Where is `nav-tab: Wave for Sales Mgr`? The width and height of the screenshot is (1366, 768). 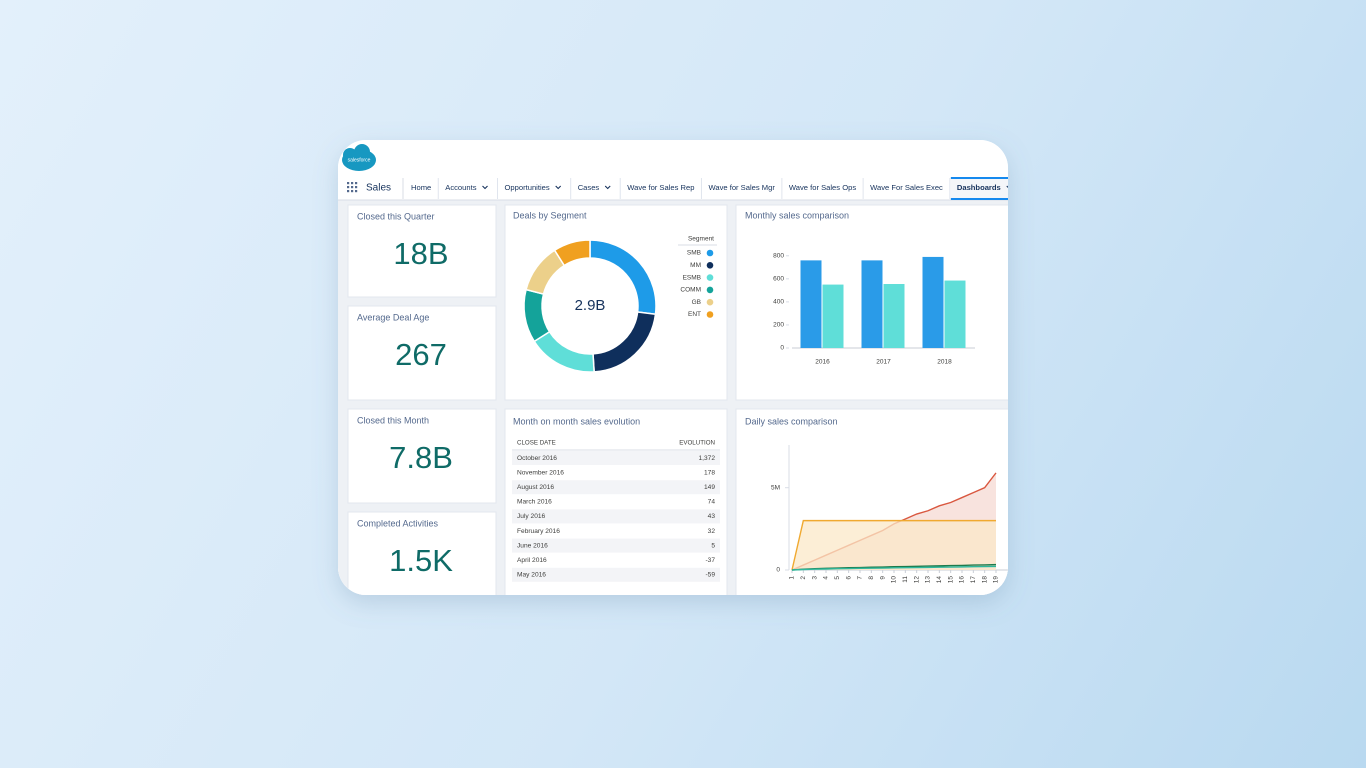 nav-tab: Wave for Sales Mgr is located at coordinates (741, 187).